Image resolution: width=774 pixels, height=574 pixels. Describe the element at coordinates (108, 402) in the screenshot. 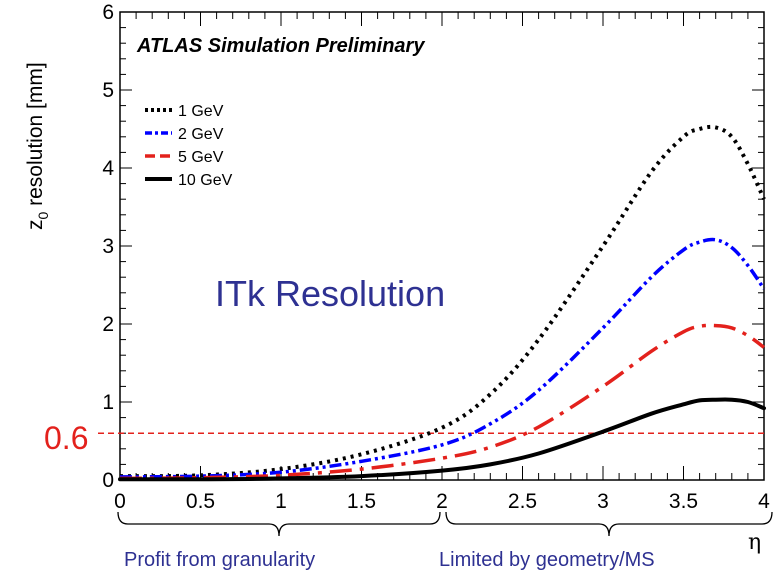

I see `y-tick-label: 1` at that location.